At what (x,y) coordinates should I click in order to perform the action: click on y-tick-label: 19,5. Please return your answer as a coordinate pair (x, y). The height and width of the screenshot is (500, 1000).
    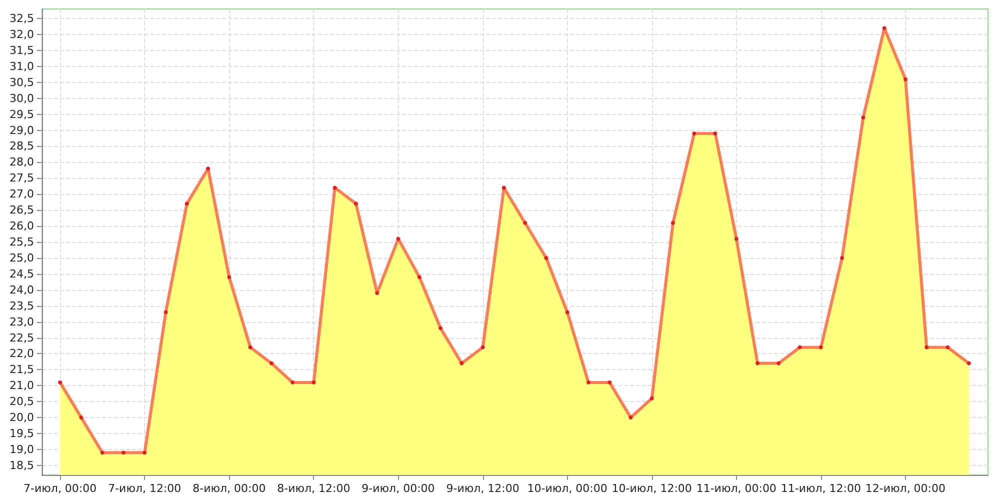
    Looking at the image, I should click on (22, 433).